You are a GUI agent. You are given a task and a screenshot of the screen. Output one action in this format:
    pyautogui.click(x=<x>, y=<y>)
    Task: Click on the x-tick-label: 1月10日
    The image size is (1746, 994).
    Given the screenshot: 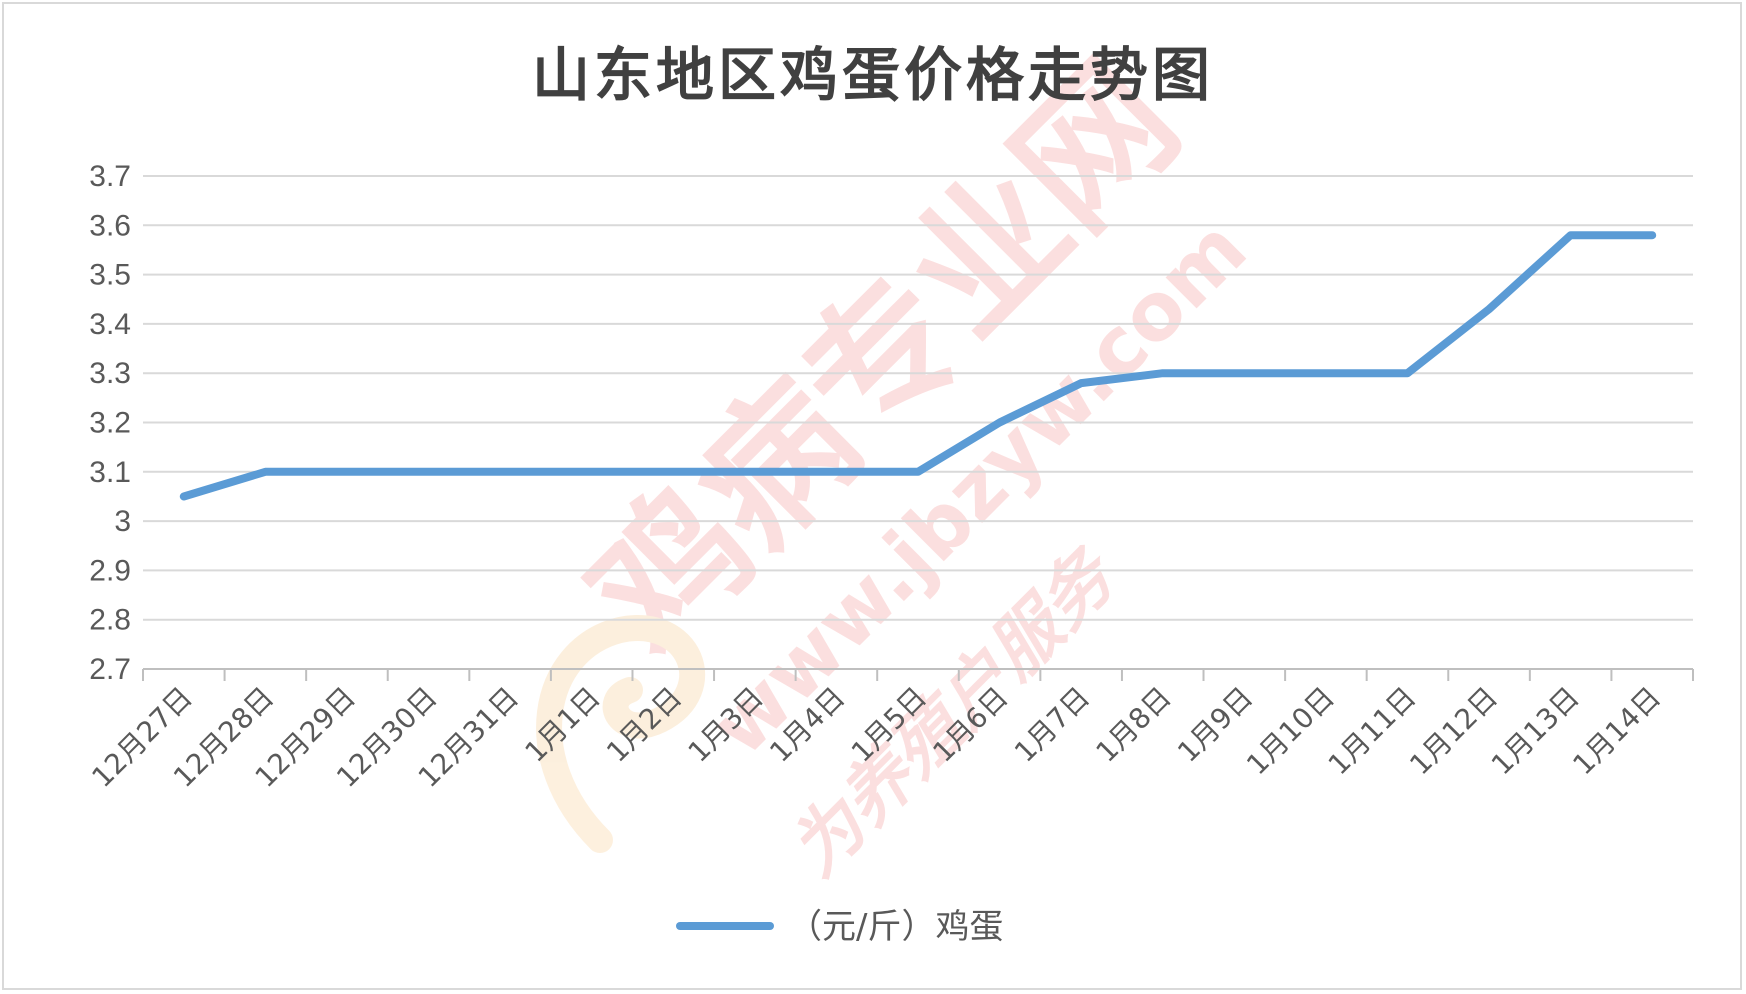 What is the action you would take?
    pyautogui.click(x=1290, y=731)
    